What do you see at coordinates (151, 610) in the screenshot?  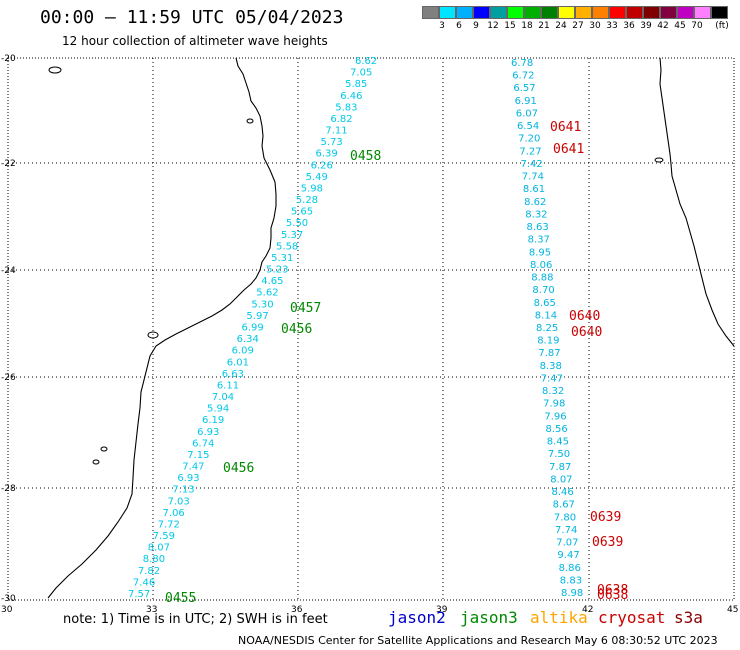 I see `lon-tick-label: 33` at bounding box center [151, 610].